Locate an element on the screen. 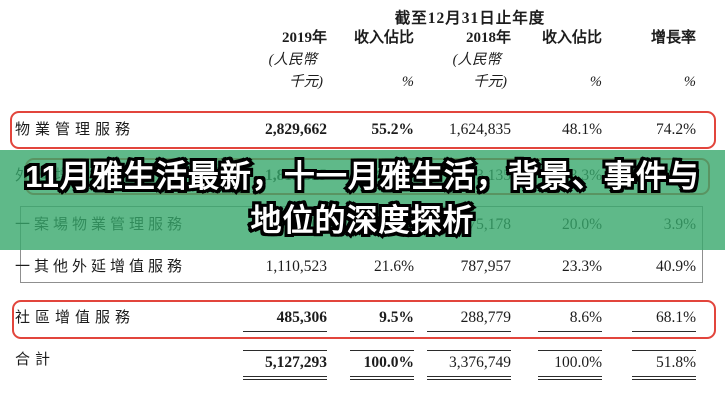  highlight-box-property-management is located at coordinates (363, 130).